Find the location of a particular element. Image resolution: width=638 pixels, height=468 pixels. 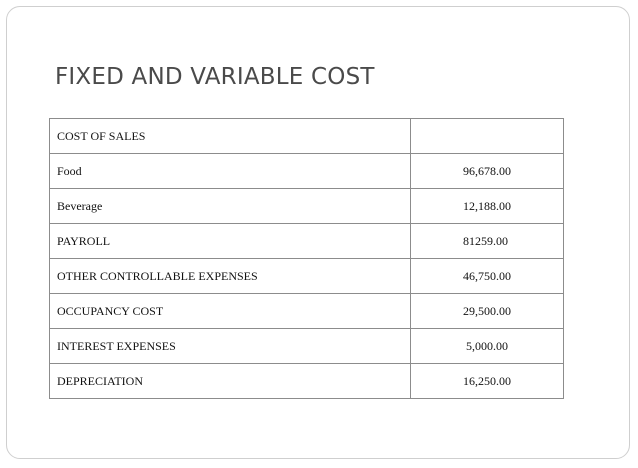

table-row: PAYROLL 81259.00 is located at coordinates (306, 241).